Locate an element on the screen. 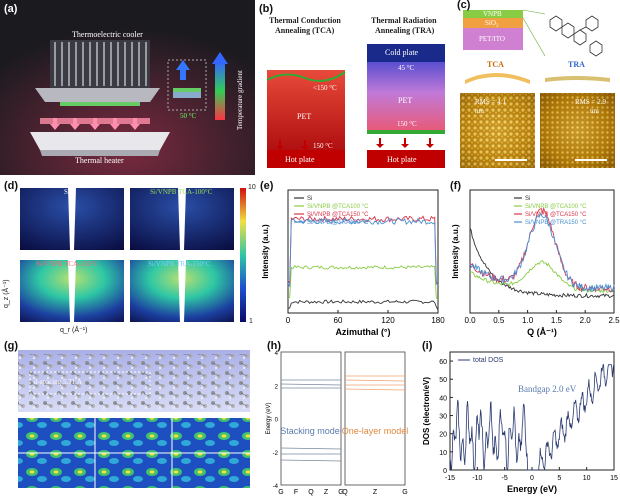 The width and height of the screenshot is (620, 500). x-axis-label: Azimuthal (°) is located at coordinates (362, 332).